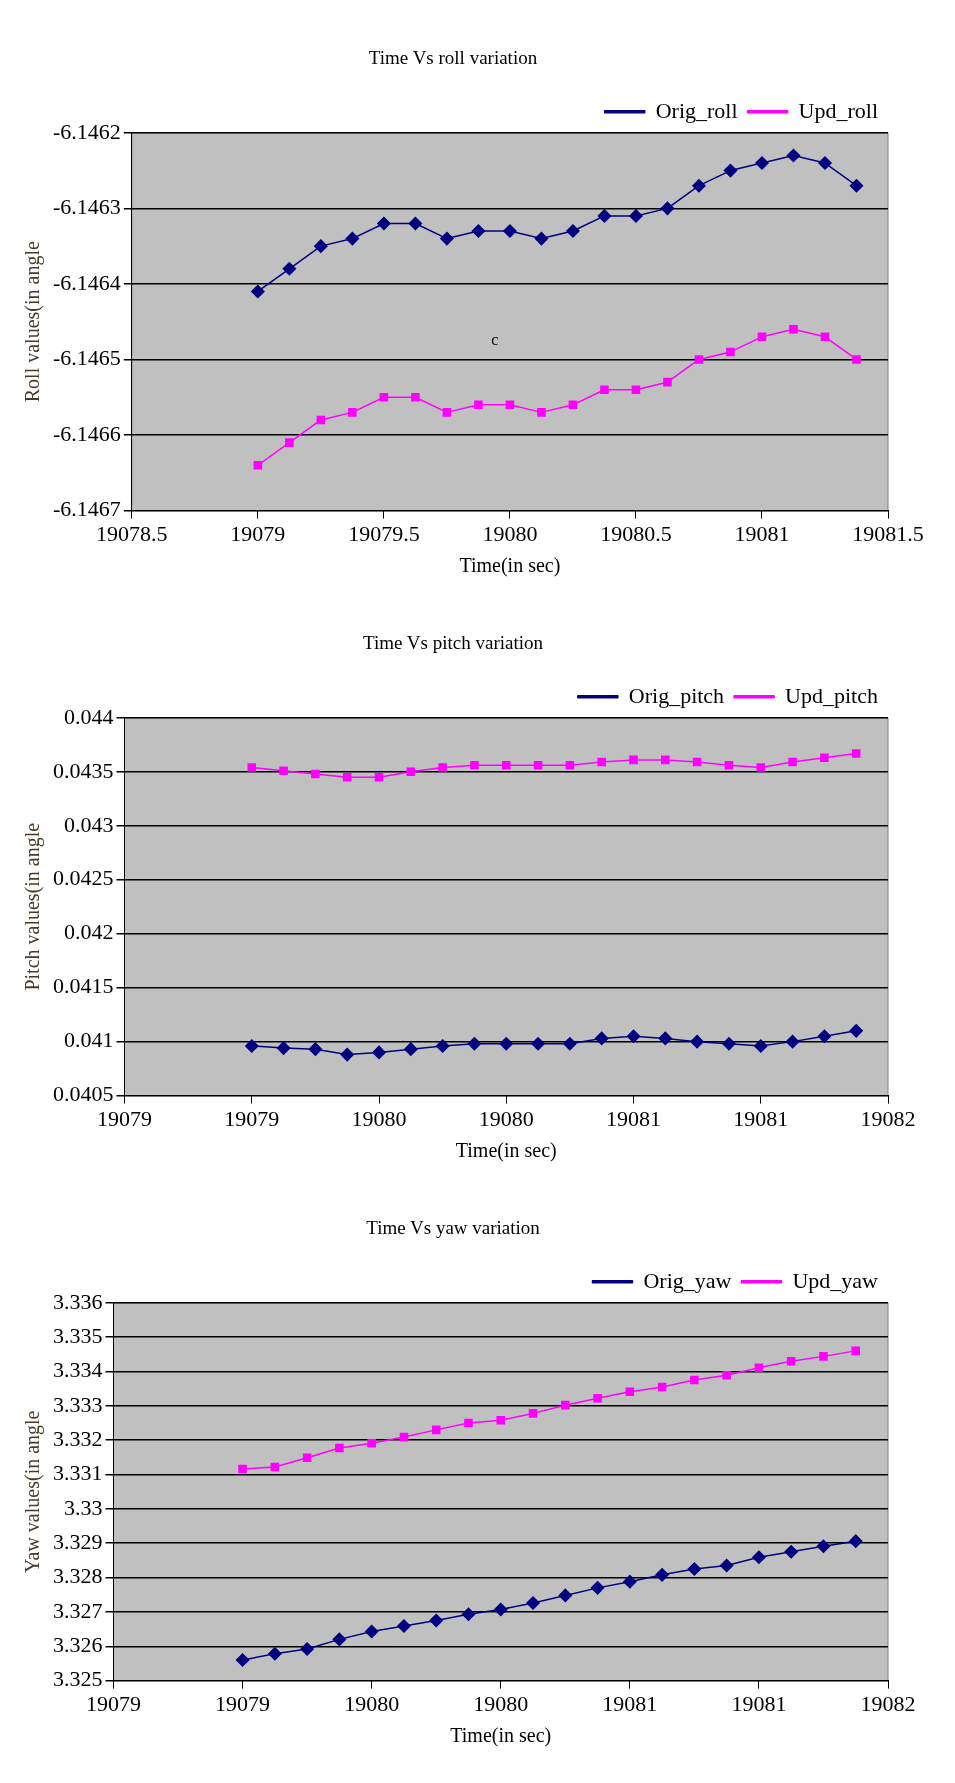 This screenshot has width=955, height=1783. Describe the element at coordinates (83, 878) in the screenshot. I see `y-tick-label: 0.0425` at that location.